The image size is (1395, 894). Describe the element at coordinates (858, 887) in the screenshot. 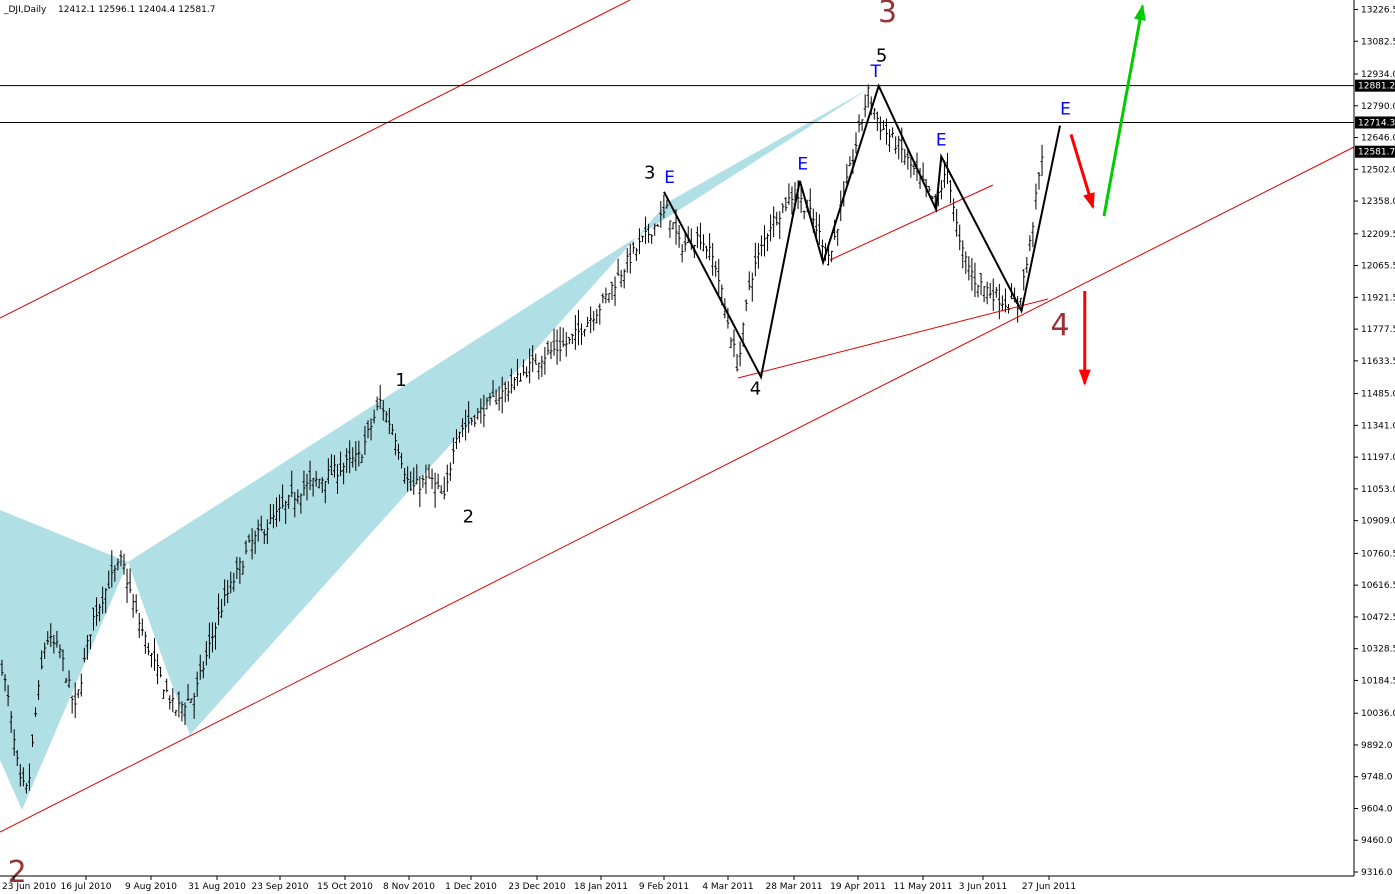

I see `time-tick-label: 19 Apr 2011` at that location.